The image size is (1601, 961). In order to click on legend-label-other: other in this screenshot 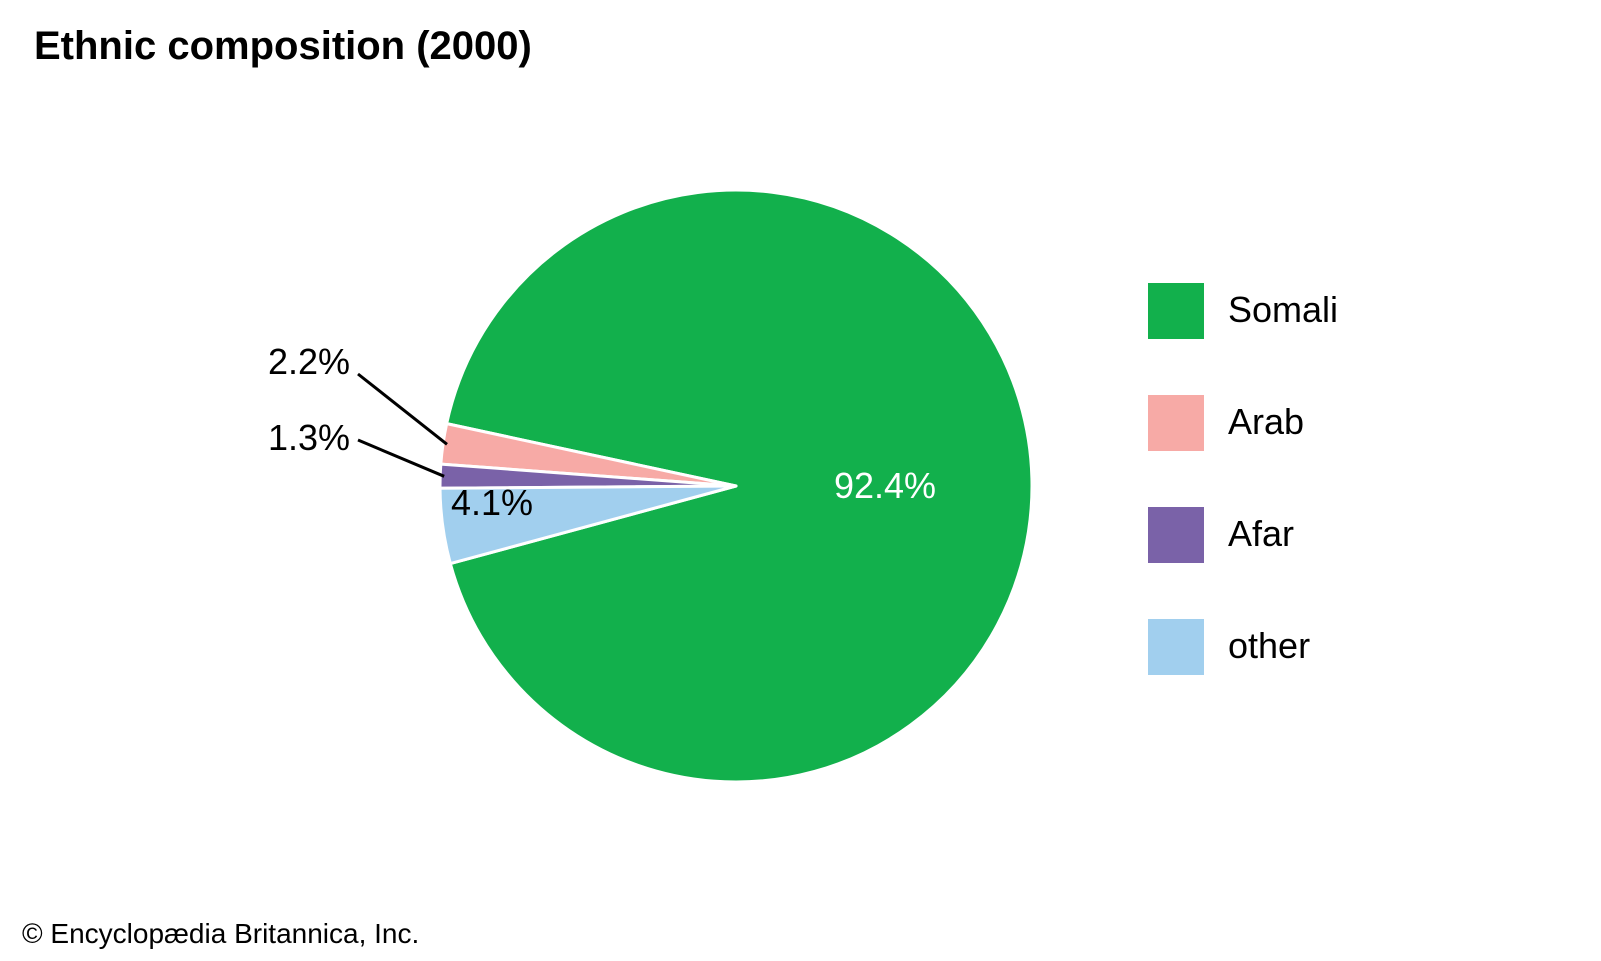, I will do `click(1269, 645)`.